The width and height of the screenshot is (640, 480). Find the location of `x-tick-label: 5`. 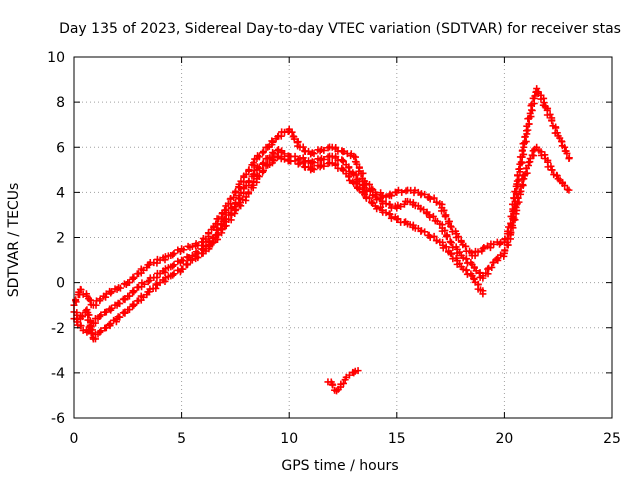

x-tick-label: 5 is located at coordinates (181, 439).